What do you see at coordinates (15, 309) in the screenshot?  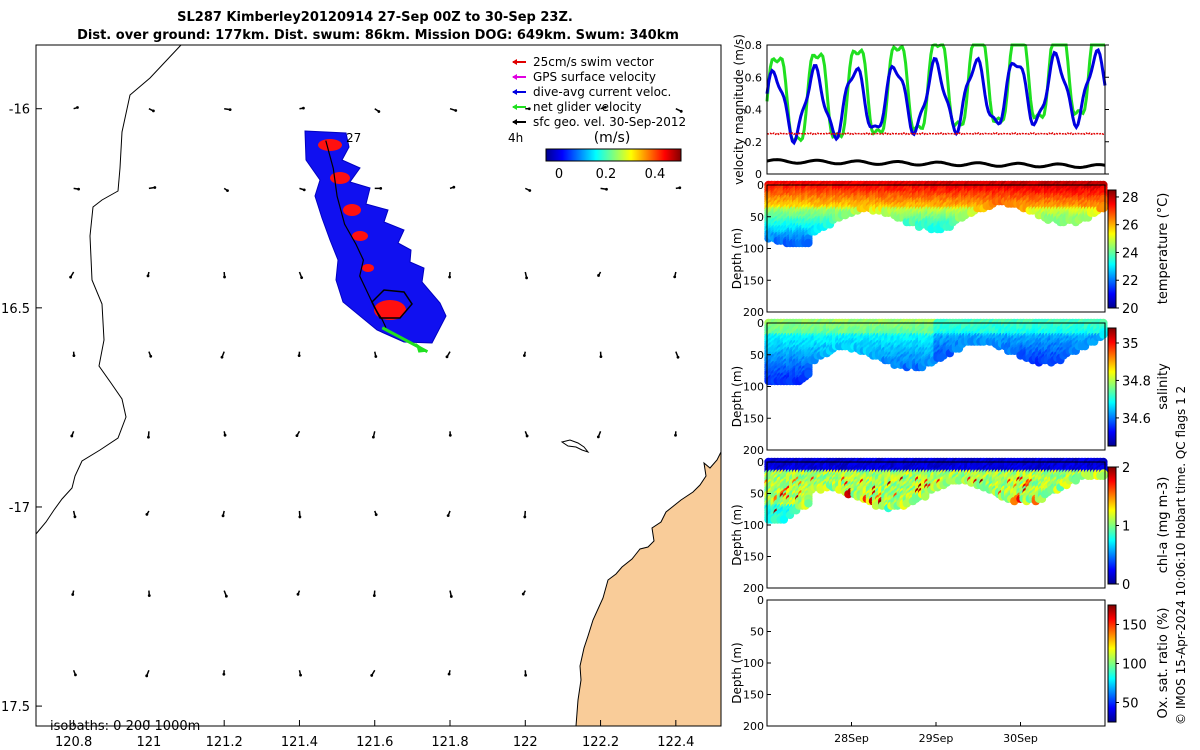 I see `map-y-tick-label: 16.5` at bounding box center [15, 309].